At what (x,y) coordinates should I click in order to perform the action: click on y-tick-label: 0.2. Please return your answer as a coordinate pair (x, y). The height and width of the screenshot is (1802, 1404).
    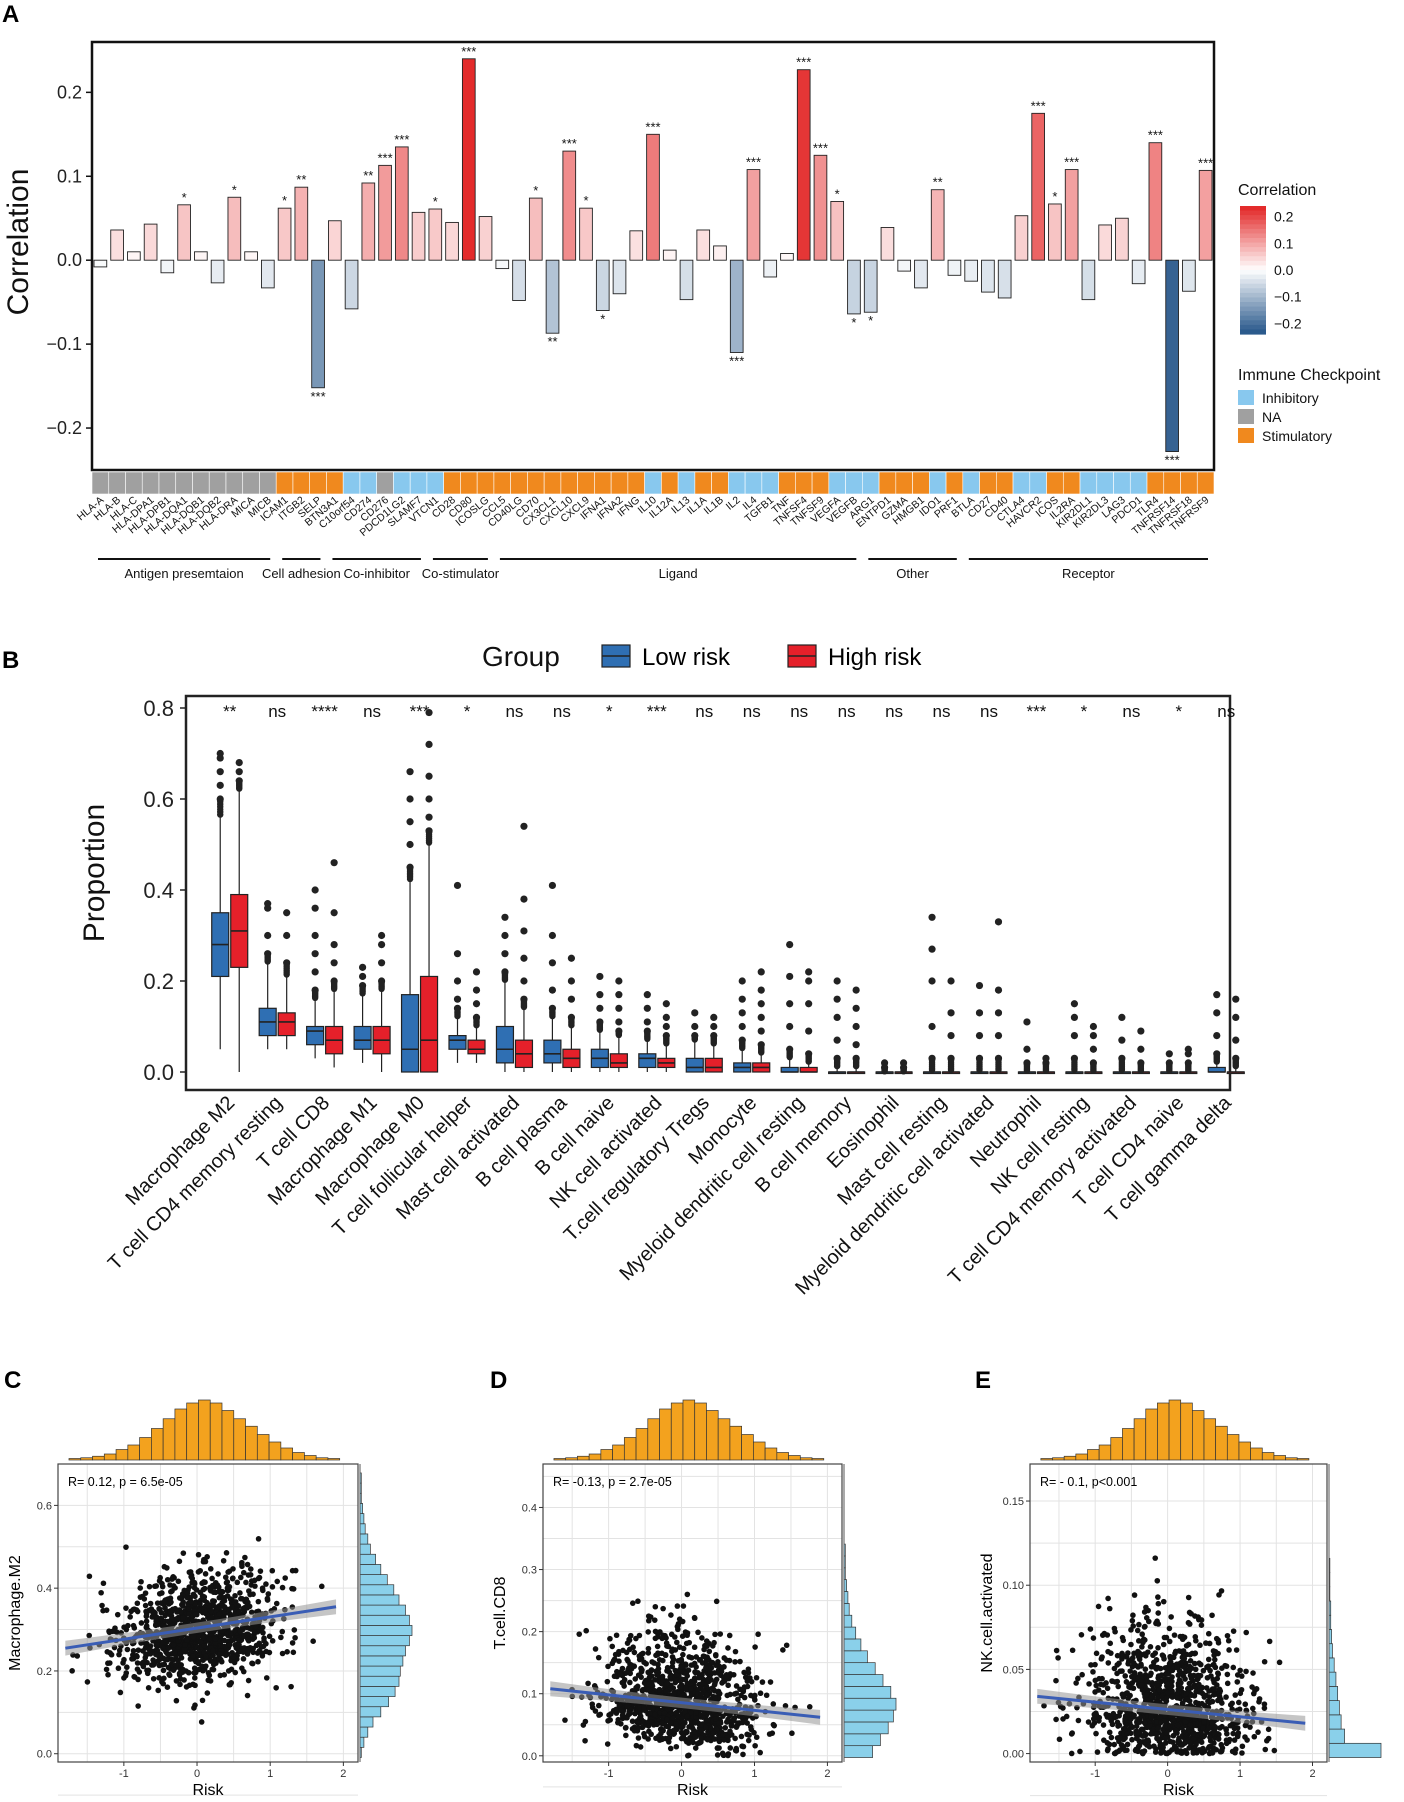
    Looking at the image, I should click on (44, 1672).